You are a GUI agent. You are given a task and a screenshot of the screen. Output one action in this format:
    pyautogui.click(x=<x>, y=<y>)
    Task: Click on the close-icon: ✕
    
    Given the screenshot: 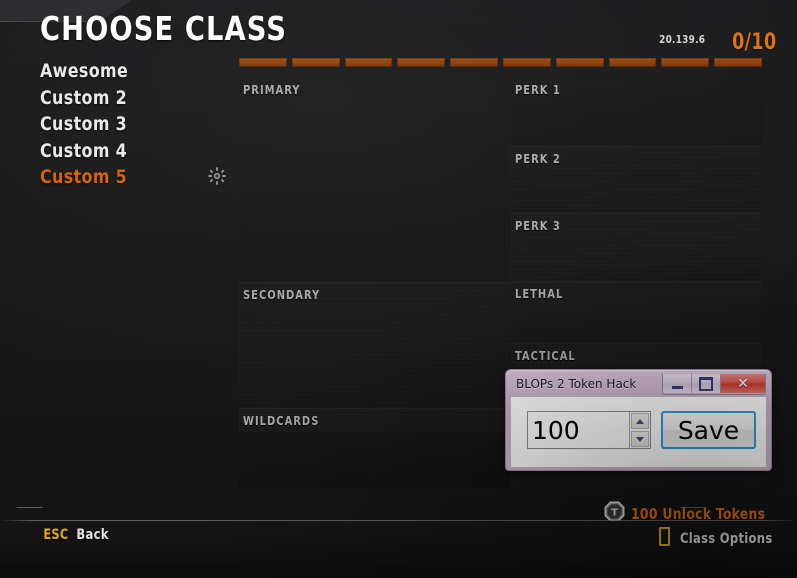 What is the action you would take?
    pyautogui.click(x=742, y=383)
    